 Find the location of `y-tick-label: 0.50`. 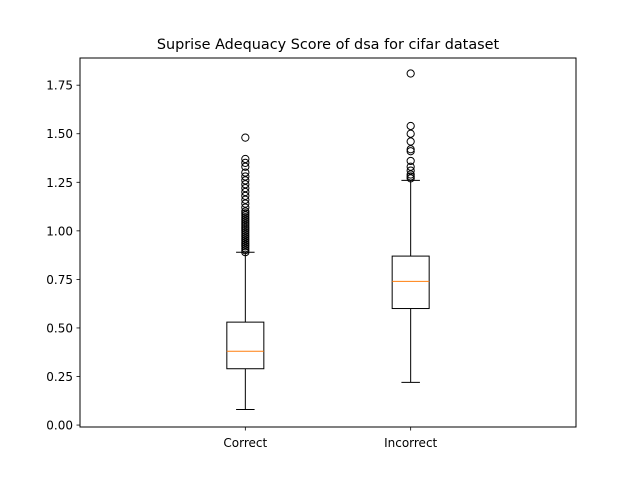

y-tick-label: 0.50 is located at coordinates (59, 328).